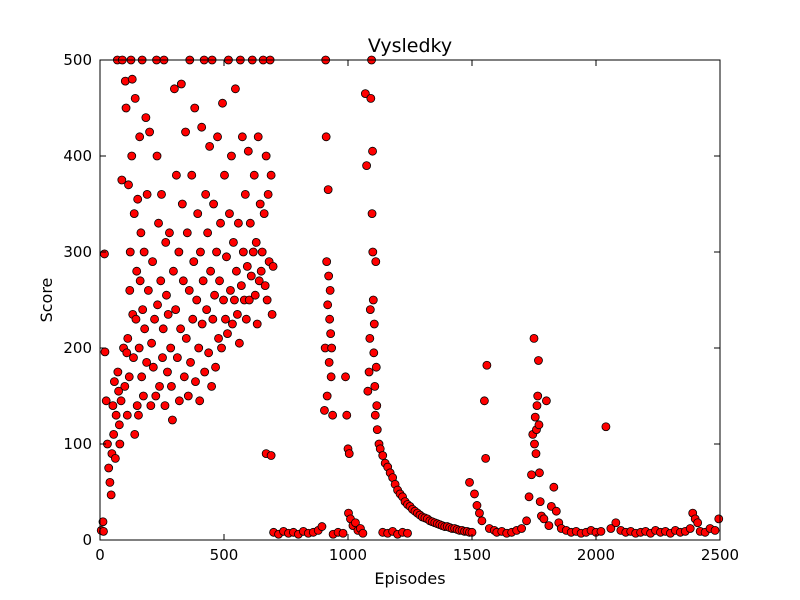 Image resolution: width=800 pixels, height=600 pixels. I want to click on y-tick-label: 200, so click(77, 348).